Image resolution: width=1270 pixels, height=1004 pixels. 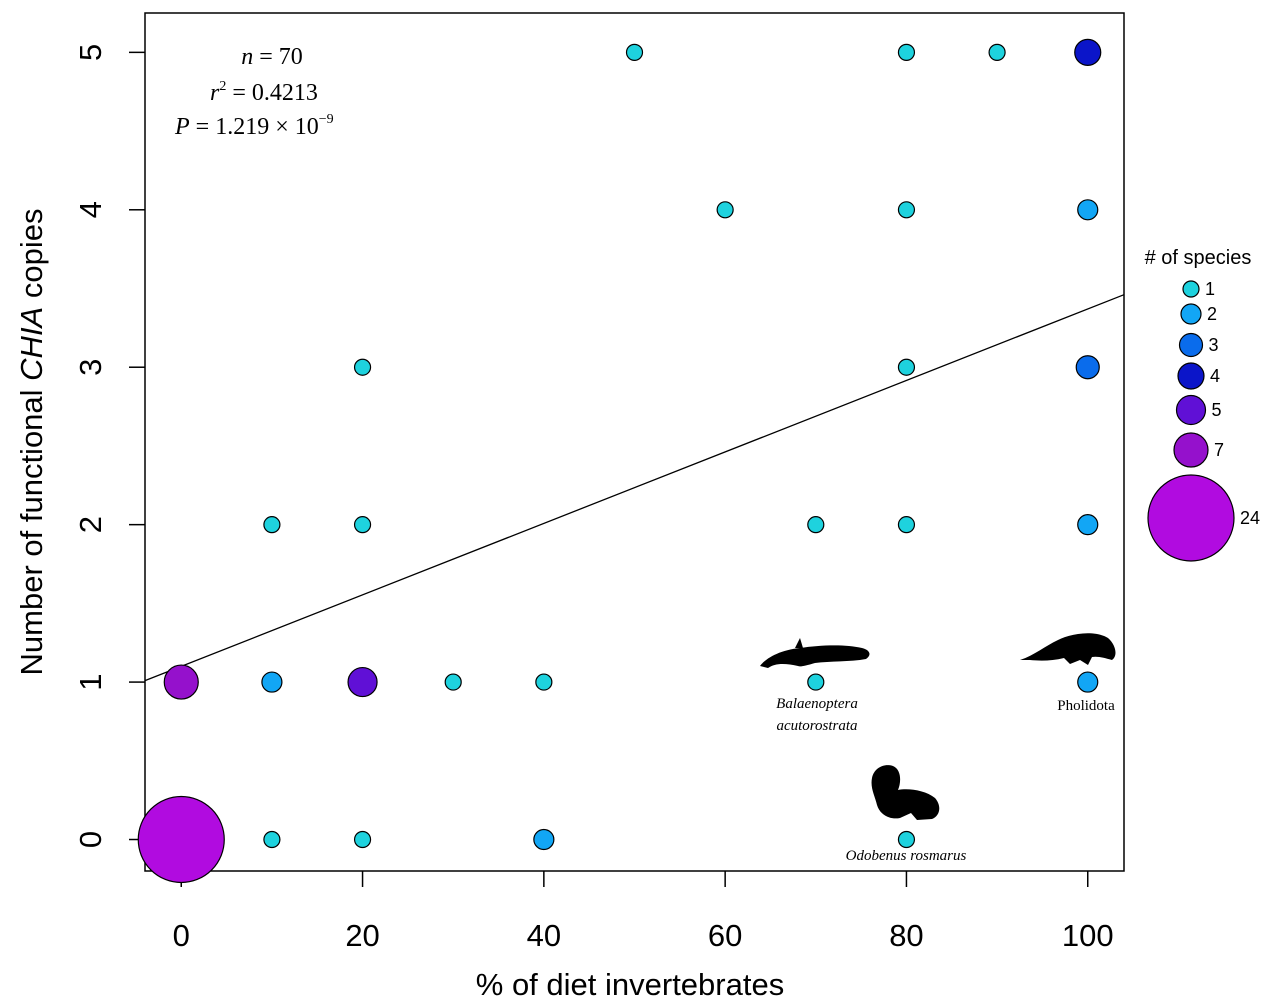 I want to click on x-axis: 0 20 40 60 80 100, so click(x=643, y=912).